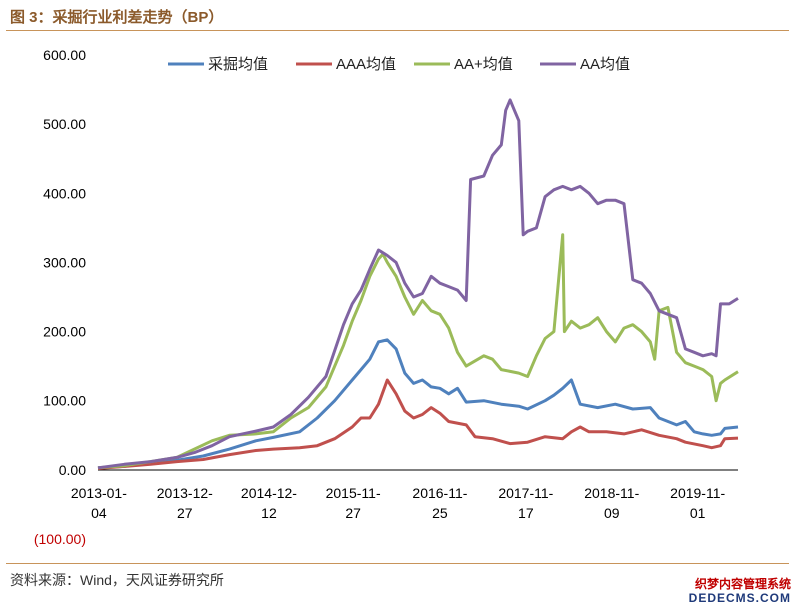 Image resolution: width=795 pixels, height=607 pixels. What do you see at coordinates (64, 124) in the screenshot?
I see `y-tick-label: 500.00` at bounding box center [64, 124].